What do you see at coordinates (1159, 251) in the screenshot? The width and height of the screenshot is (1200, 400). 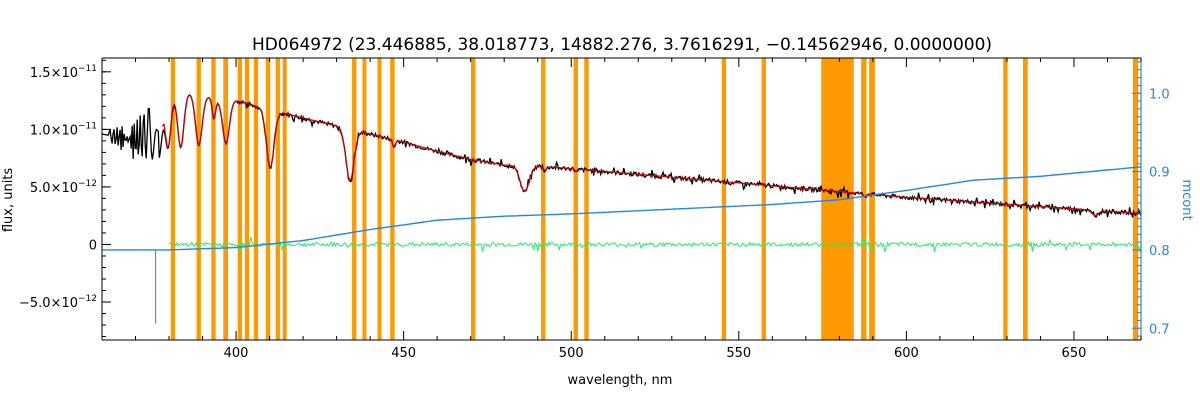 I see `y-tick-label-right: 0.8` at bounding box center [1159, 251].